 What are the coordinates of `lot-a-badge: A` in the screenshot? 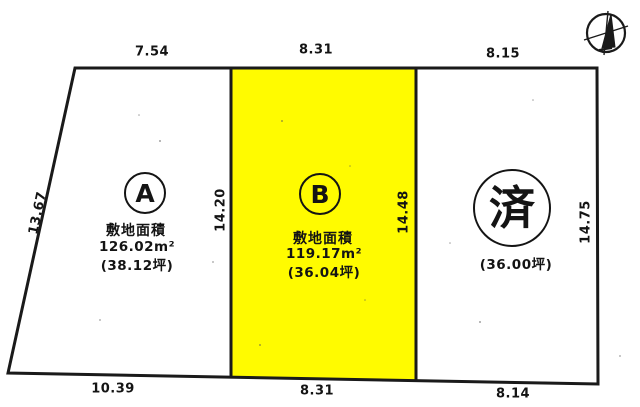 It's located at (145, 193).